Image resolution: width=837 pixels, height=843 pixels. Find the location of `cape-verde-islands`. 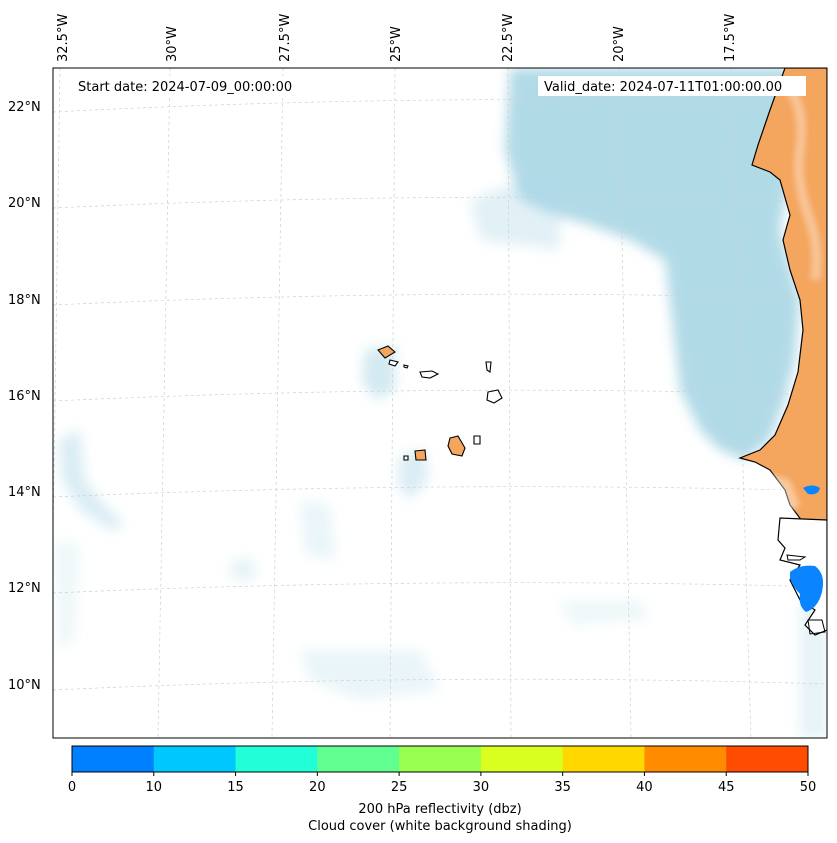

cape-verde-islands is located at coordinates (440, 403).